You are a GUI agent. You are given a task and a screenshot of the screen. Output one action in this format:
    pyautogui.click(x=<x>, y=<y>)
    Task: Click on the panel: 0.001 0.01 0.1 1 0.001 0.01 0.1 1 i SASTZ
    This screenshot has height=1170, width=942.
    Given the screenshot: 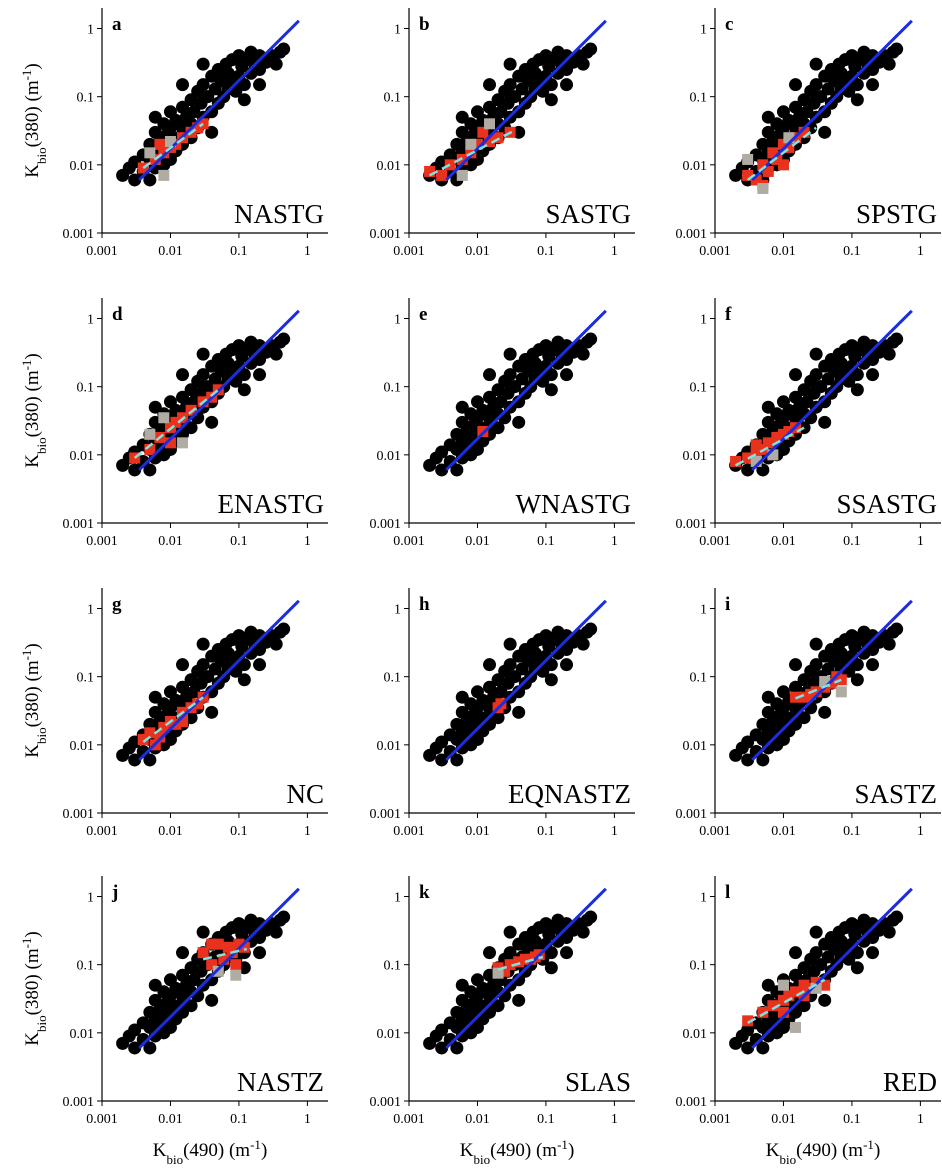 What is the action you would take?
    pyautogui.click(x=808, y=713)
    